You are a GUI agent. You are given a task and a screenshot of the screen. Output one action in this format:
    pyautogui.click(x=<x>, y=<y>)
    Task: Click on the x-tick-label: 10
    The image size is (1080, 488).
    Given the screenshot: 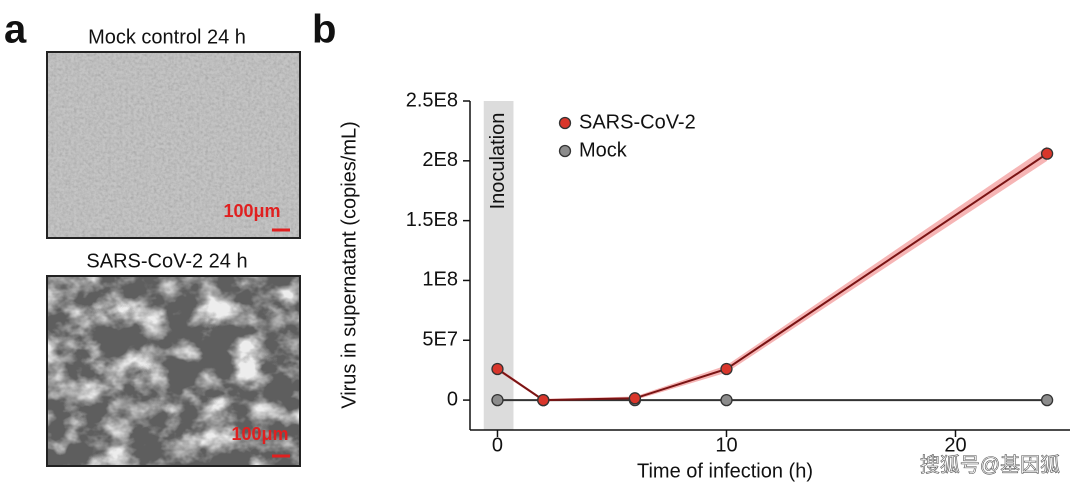 What is the action you would take?
    pyautogui.click(x=726, y=445)
    